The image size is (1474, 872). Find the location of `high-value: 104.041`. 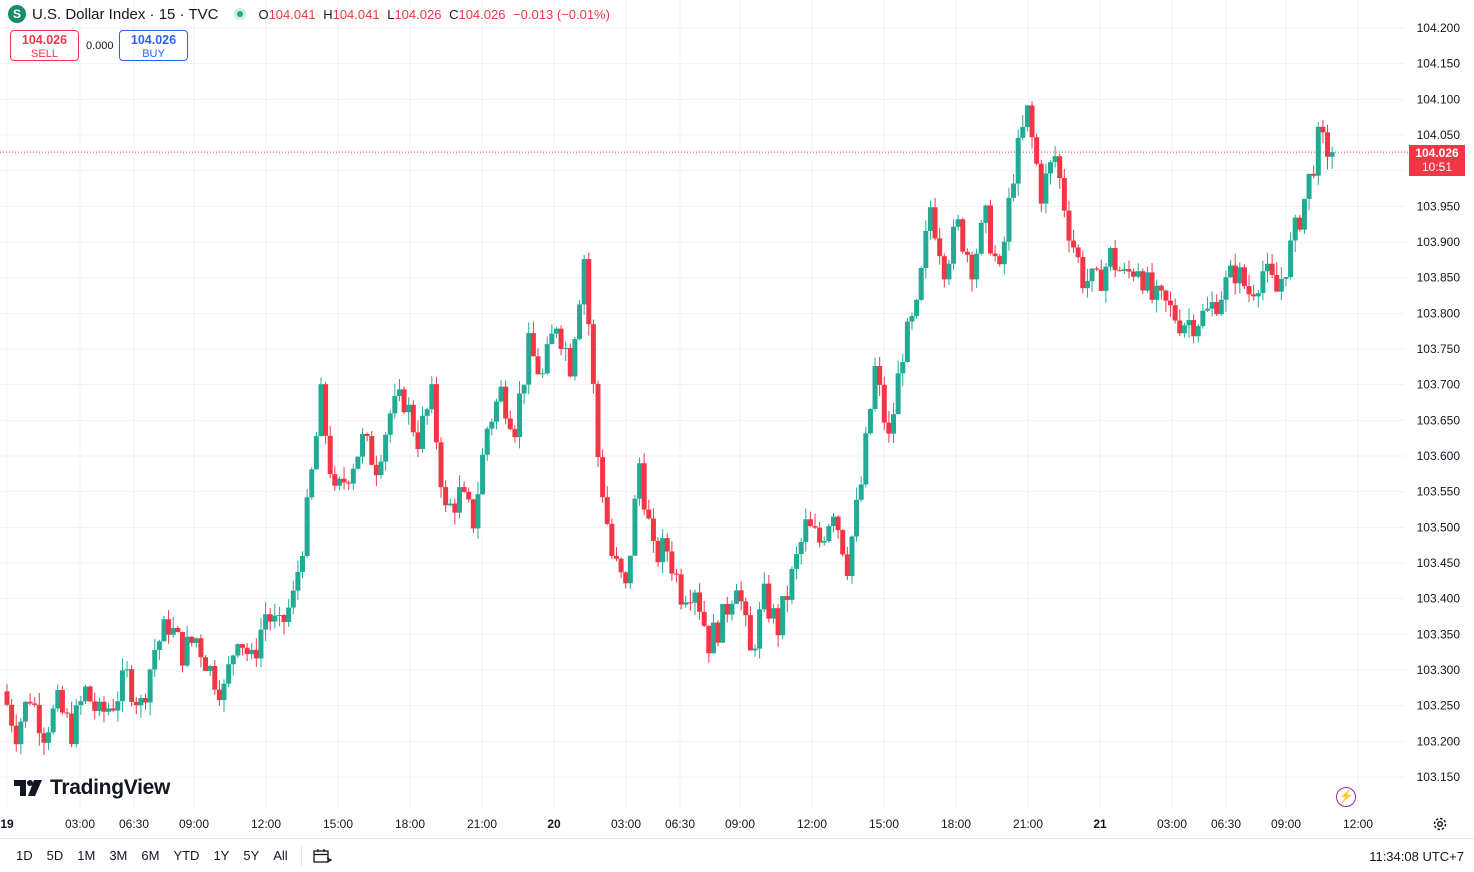

high-value: 104.041 is located at coordinates (356, 14).